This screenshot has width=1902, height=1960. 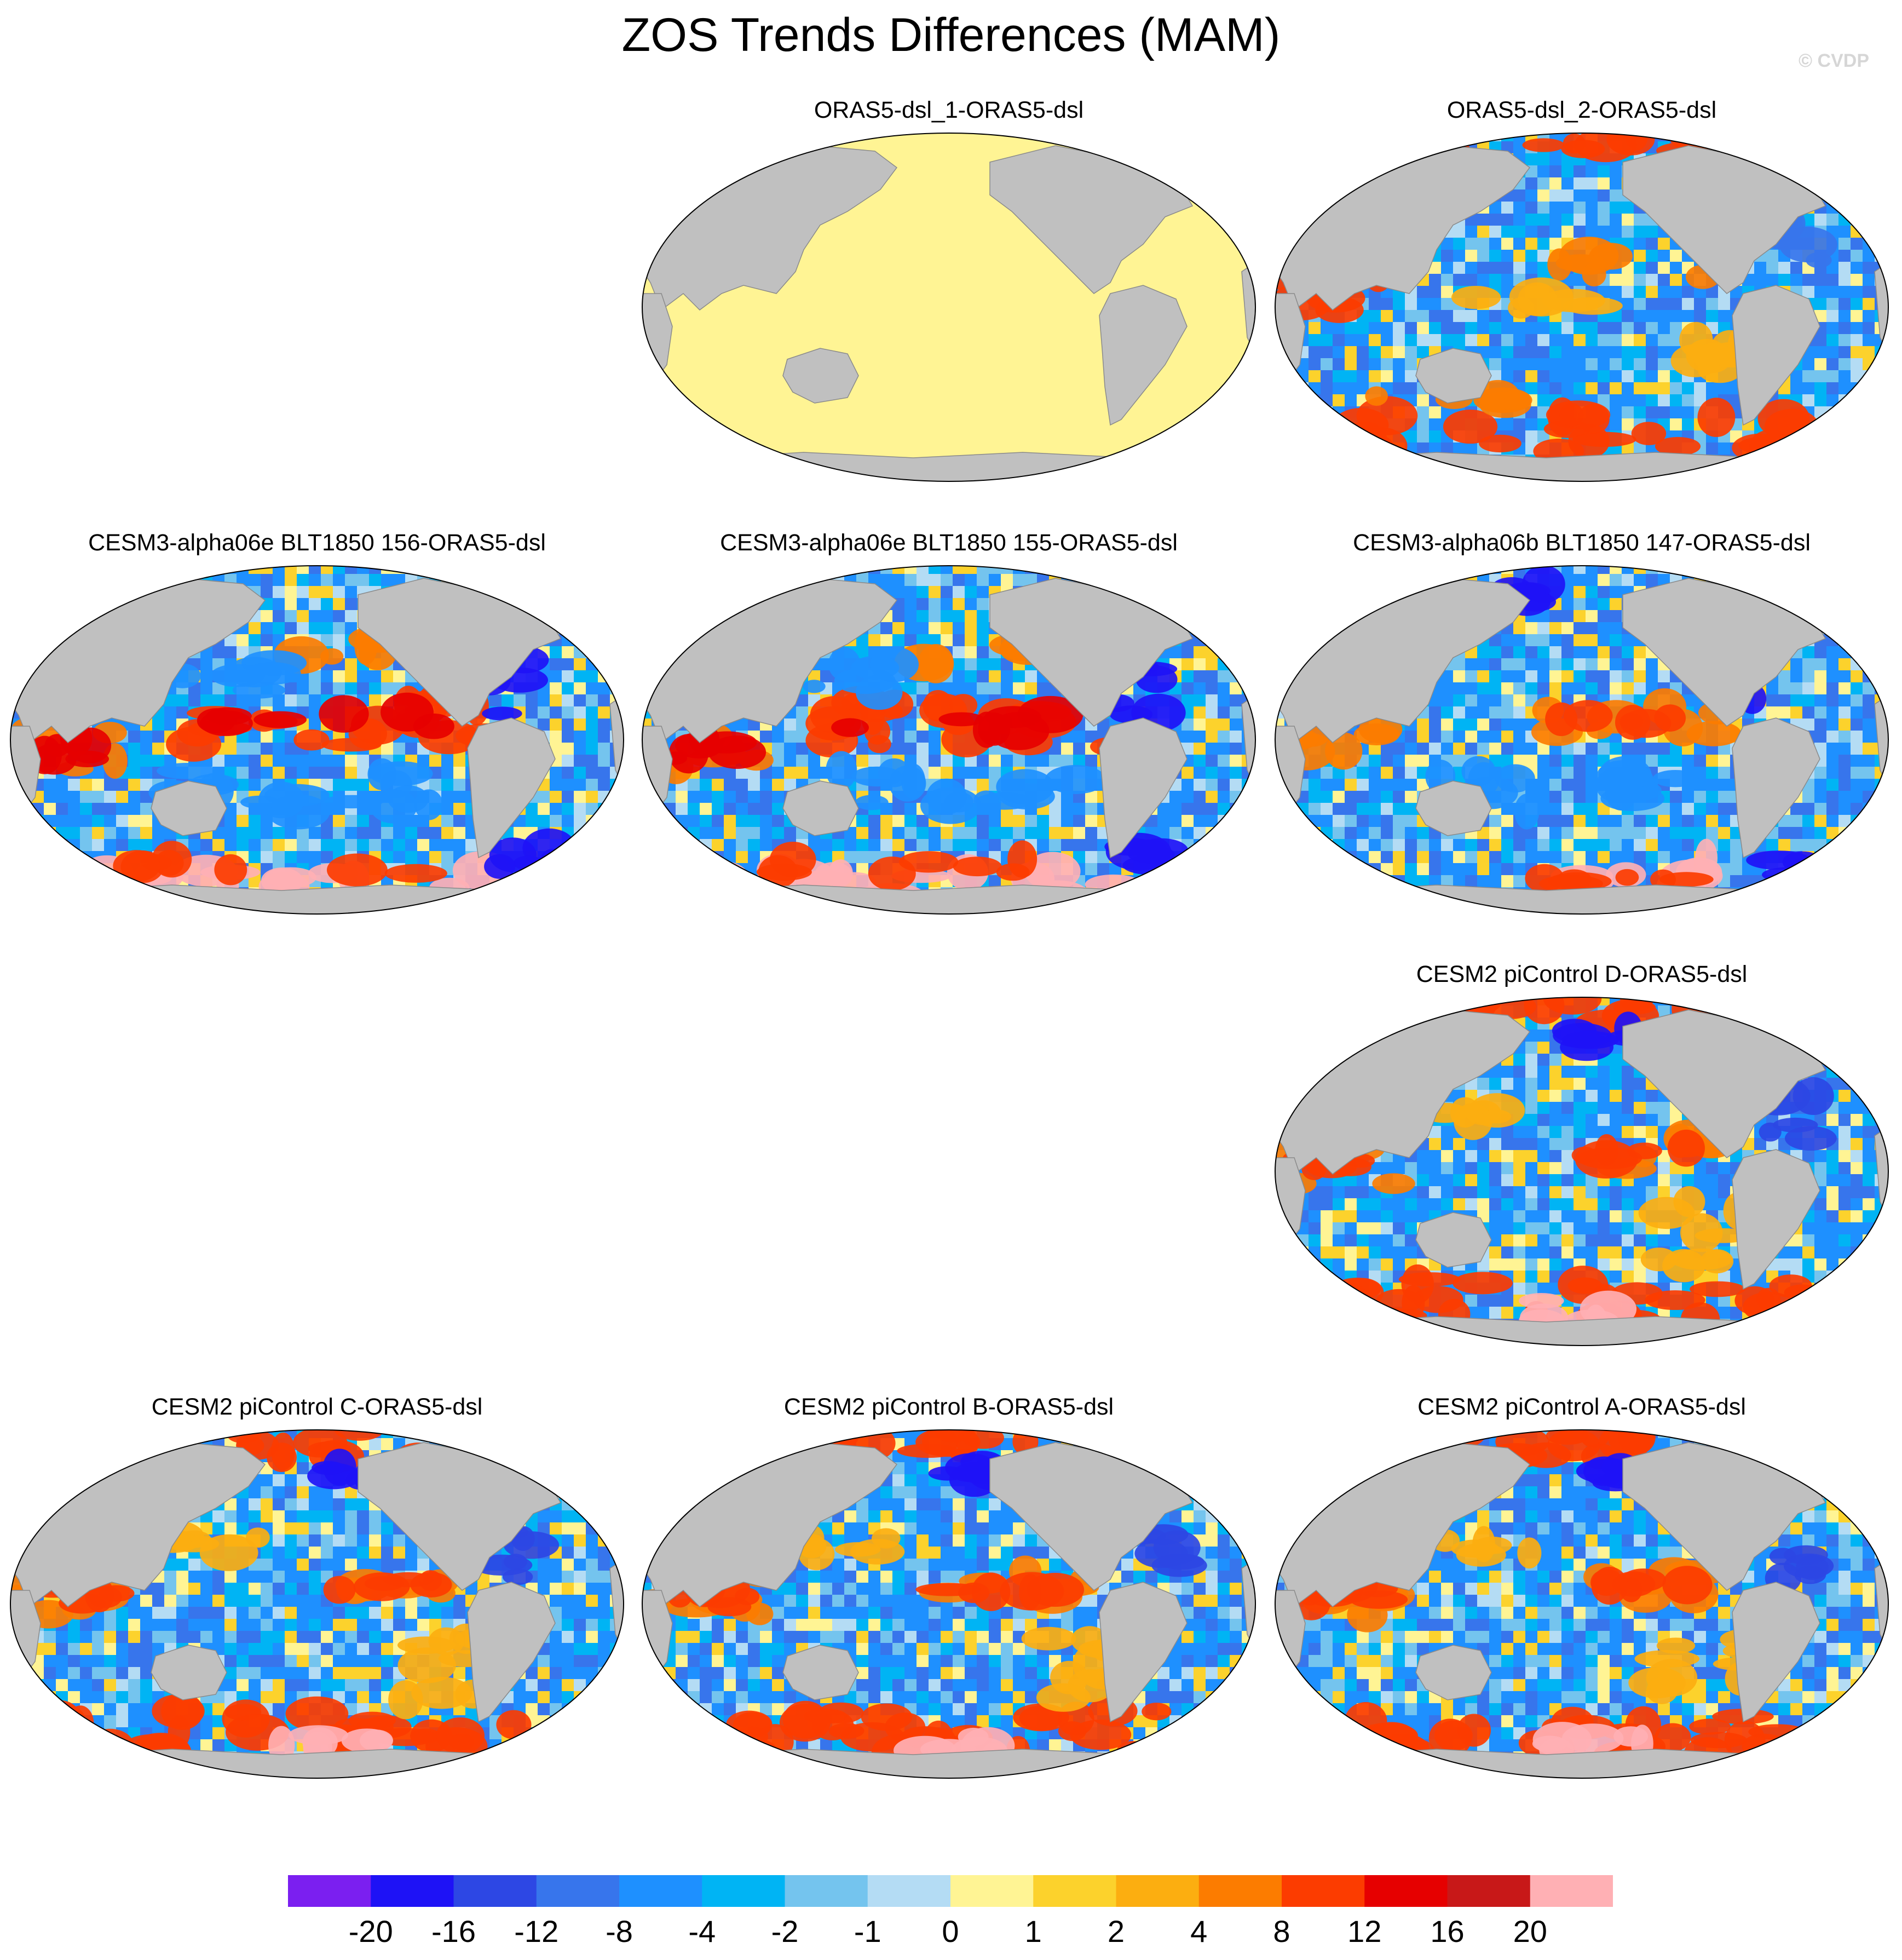 I want to click on south-america-land, so click(x=511, y=788).